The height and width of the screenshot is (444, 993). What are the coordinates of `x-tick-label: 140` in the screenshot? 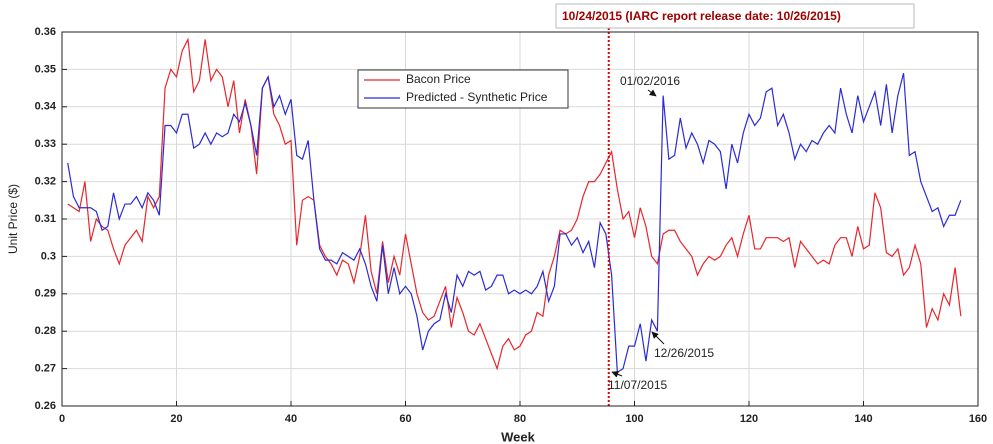 It's located at (863, 419).